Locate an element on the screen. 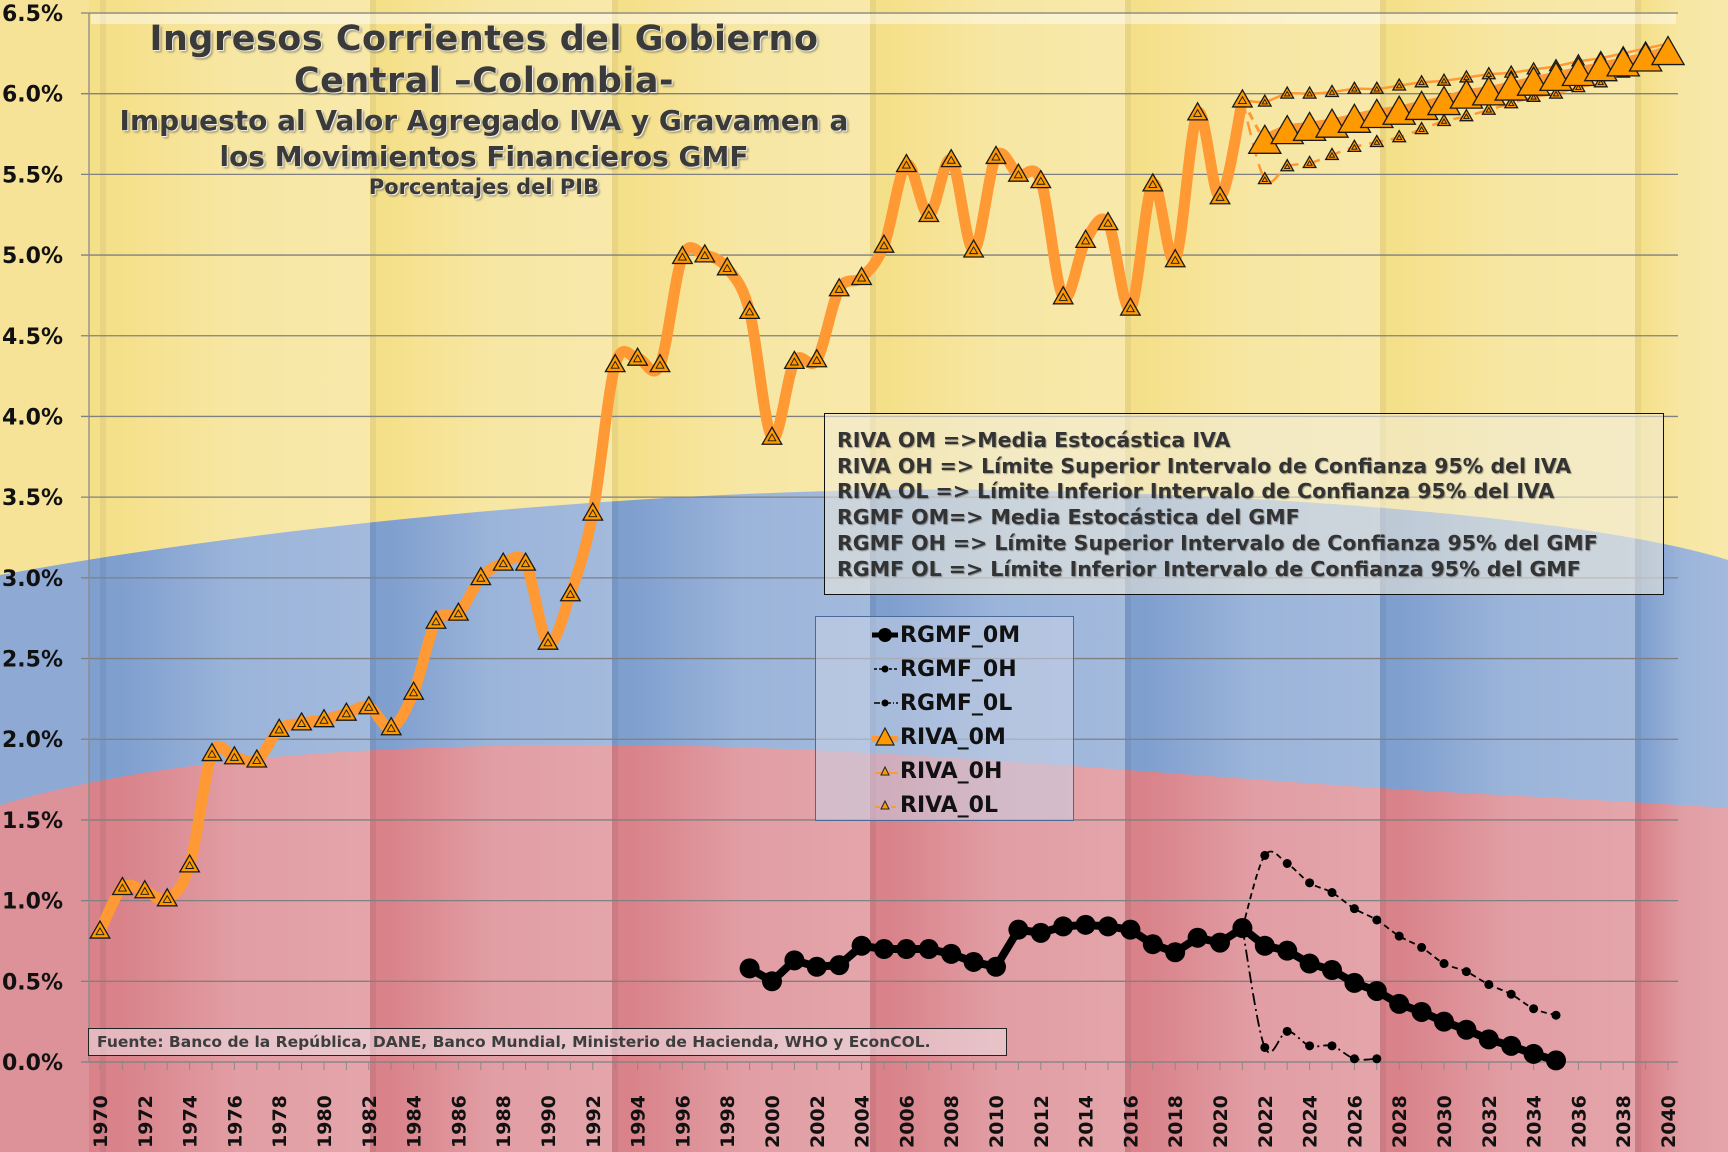 The width and height of the screenshot is (1728, 1152). y-tick-label: 1.0% is located at coordinates (32, 902).